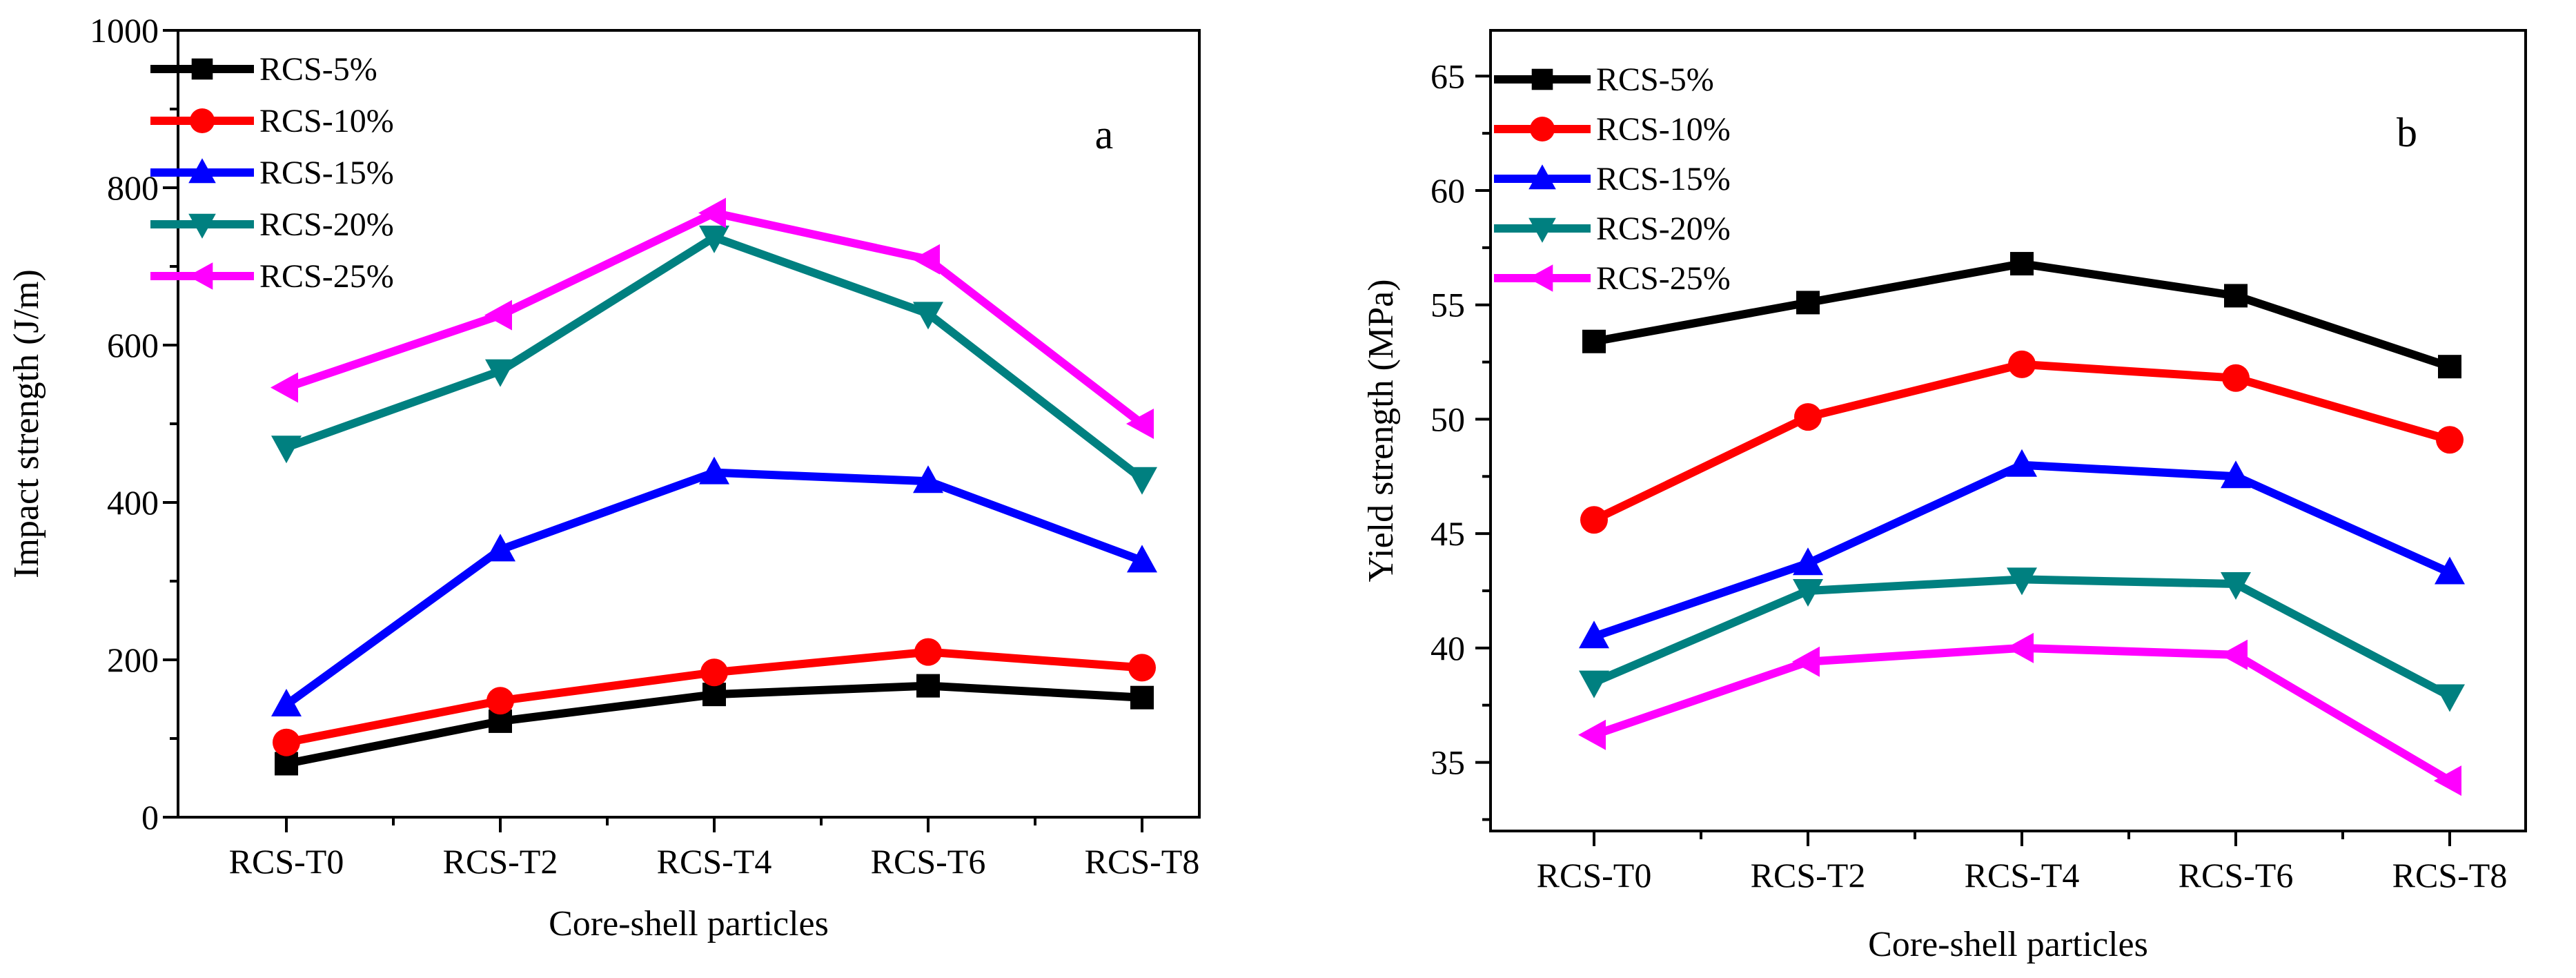 The image size is (2576, 978). Describe the element at coordinates (1447, 419) in the screenshot. I see `y-tick-label: 50` at that location.